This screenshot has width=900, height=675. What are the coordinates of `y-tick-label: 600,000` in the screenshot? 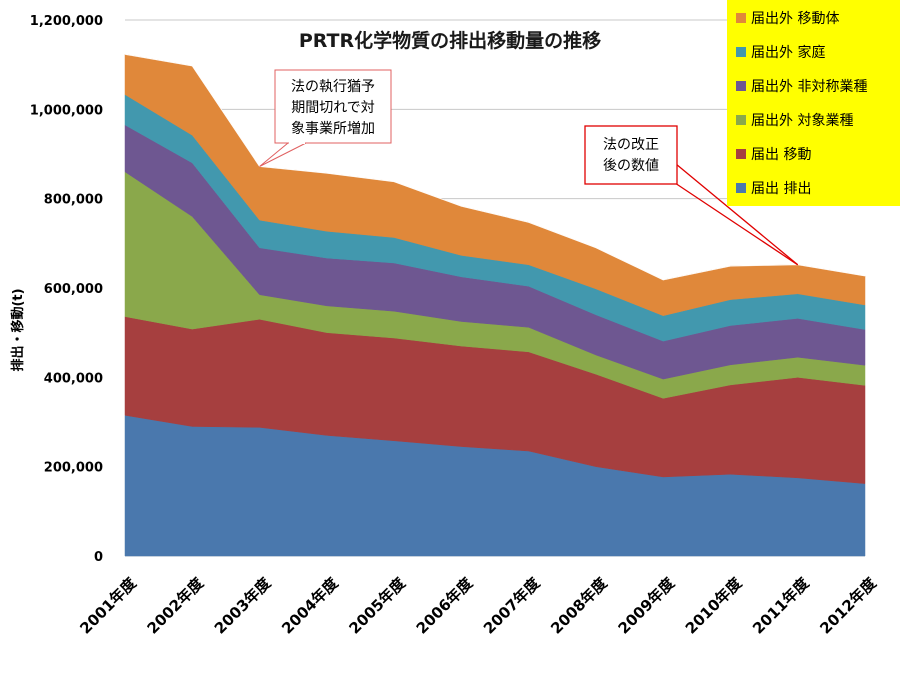 It's located at (73, 289).